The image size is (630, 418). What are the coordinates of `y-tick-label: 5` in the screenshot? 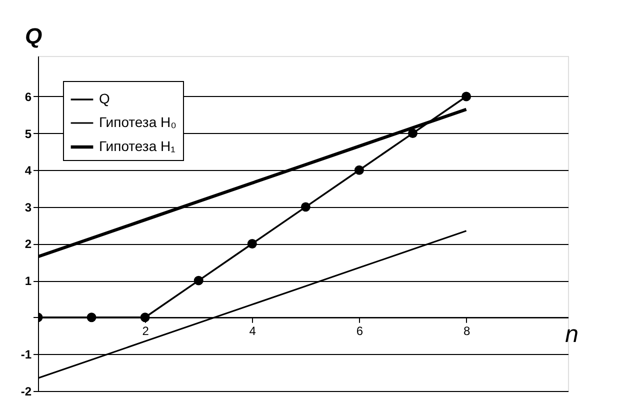 It's located at (28, 133).